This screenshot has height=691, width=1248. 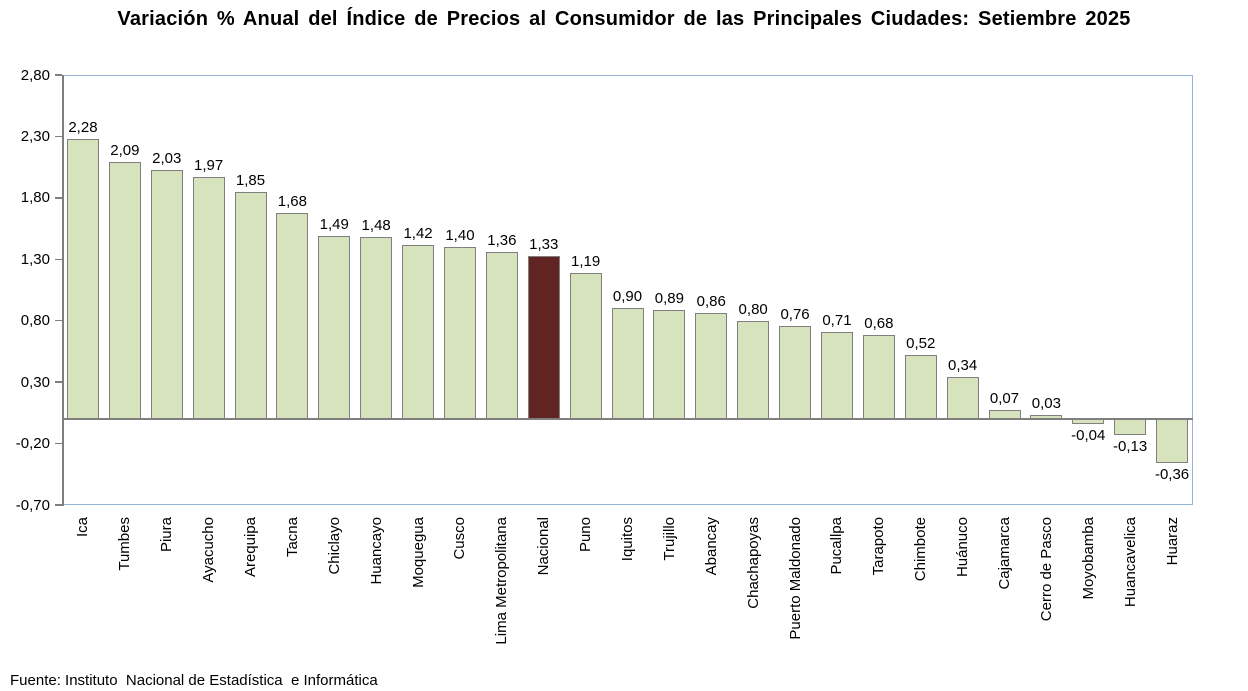 I want to click on bar-value-label: 0,03, so click(x=1046, y=404).